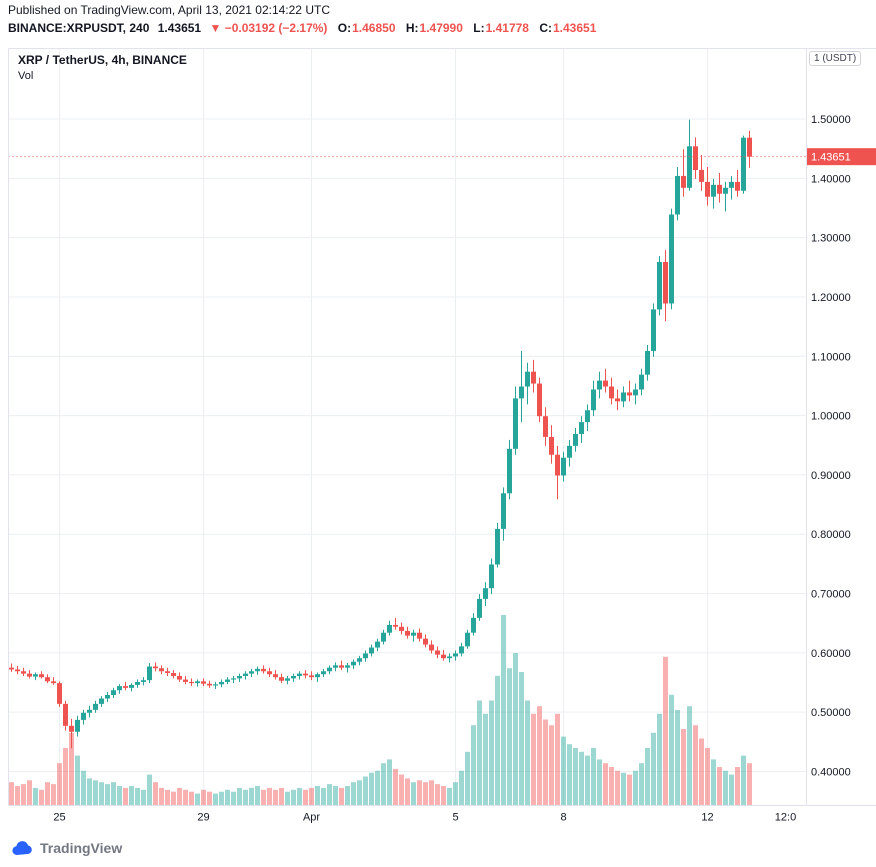  Describe the element at coordinates (545, 28) in the screenshot. I see `close-label: C:` at that location.